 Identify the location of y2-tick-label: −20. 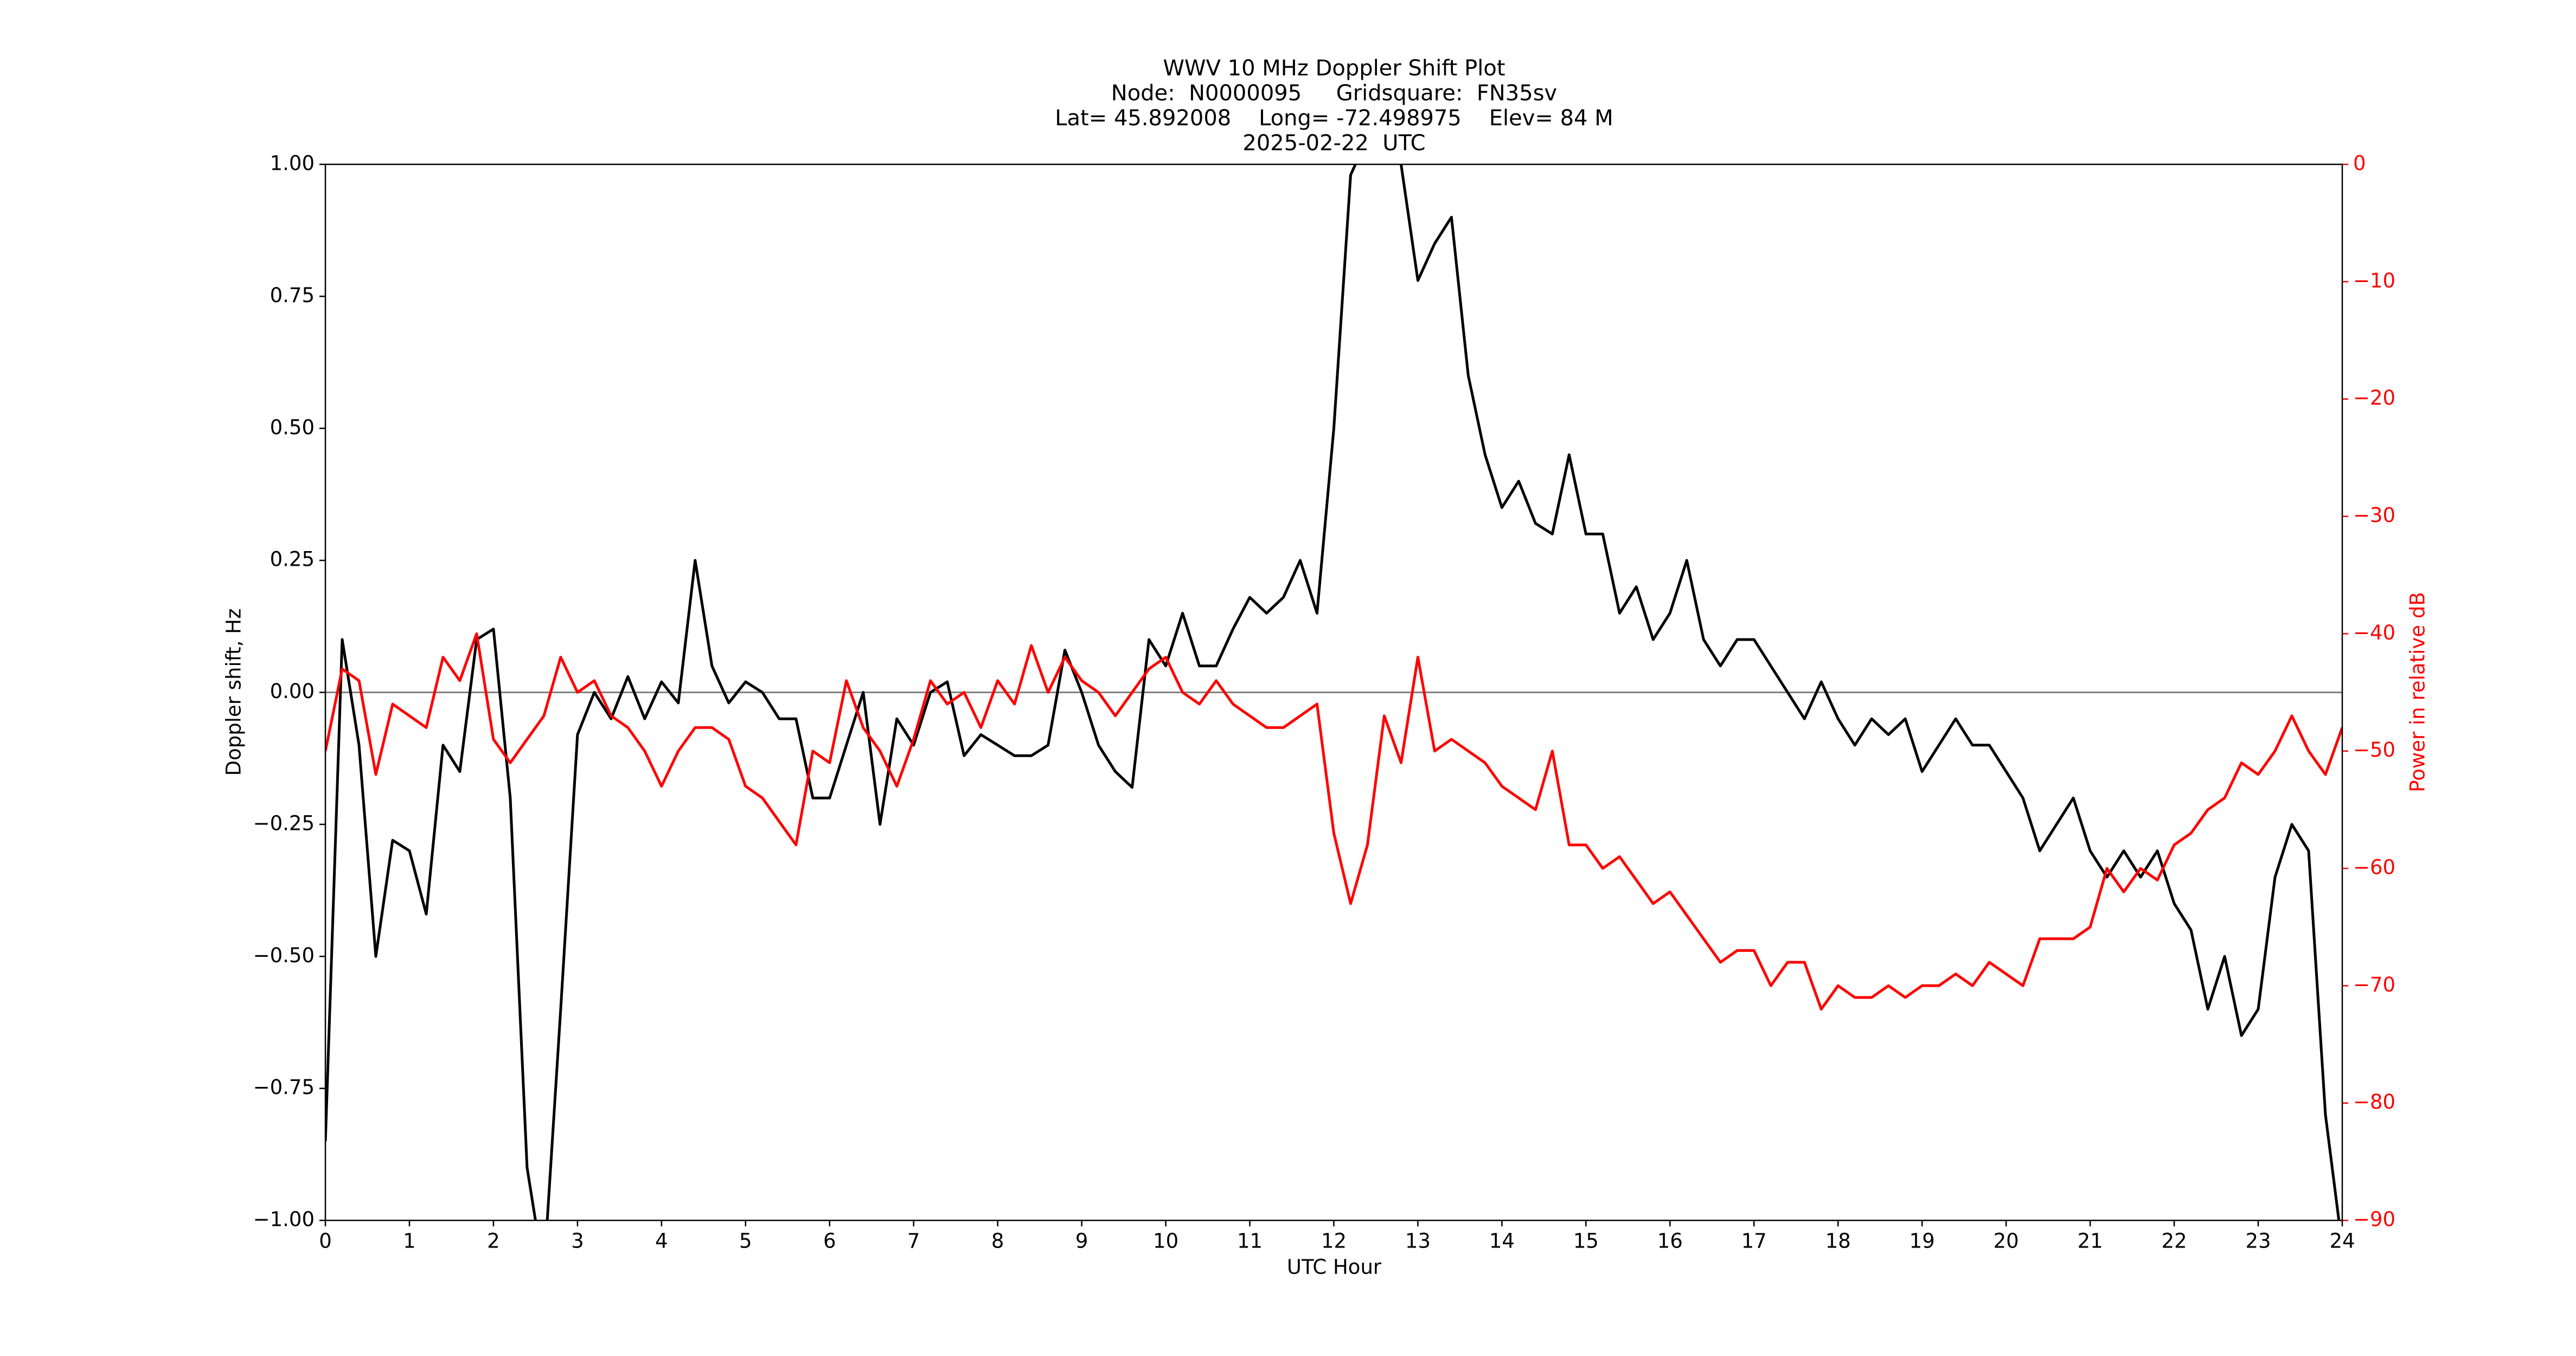
(2374, 398).